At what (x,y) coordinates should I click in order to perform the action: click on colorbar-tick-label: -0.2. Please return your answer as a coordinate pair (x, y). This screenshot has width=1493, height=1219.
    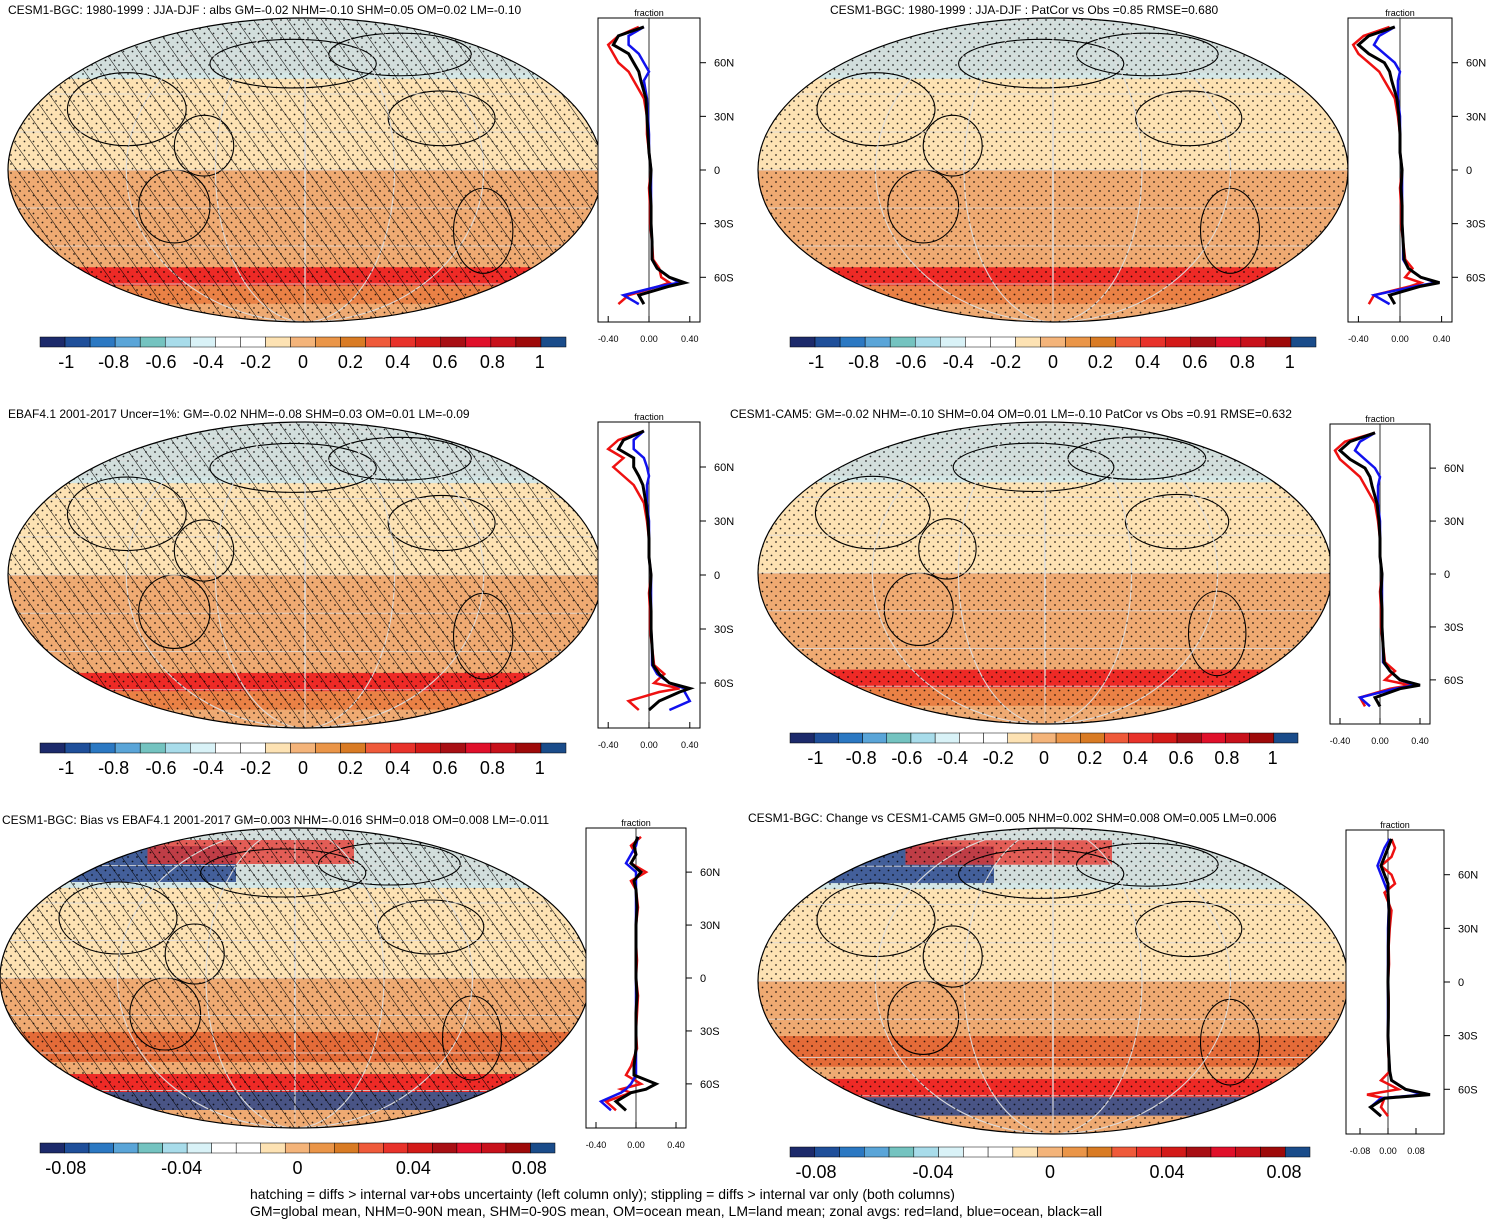
    Looking at the image, I should click on (255, 362).